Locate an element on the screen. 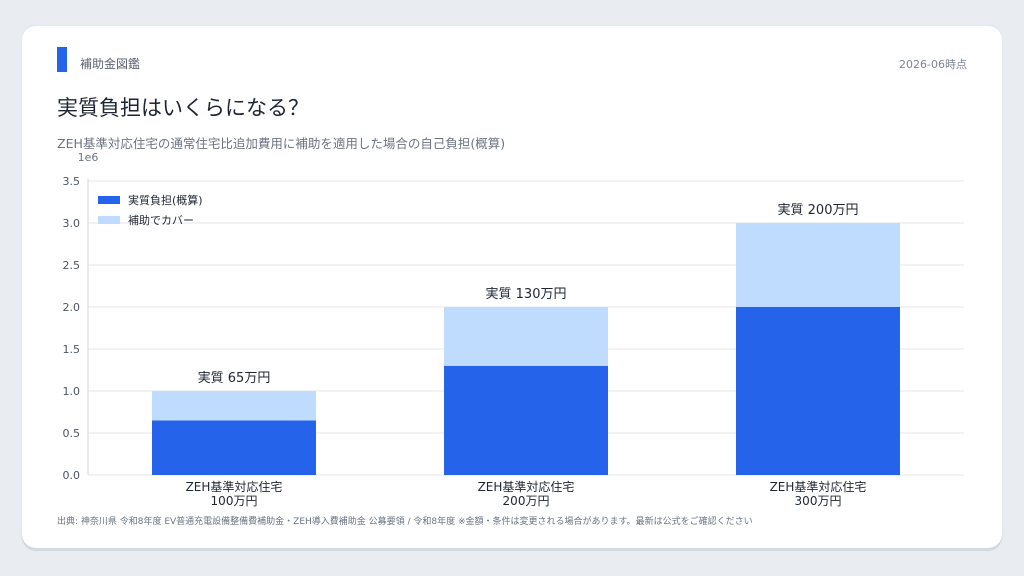 This screenshot has height=576, width=1024. y-tick-label: 3.5 is located at coordinates (72, 181).